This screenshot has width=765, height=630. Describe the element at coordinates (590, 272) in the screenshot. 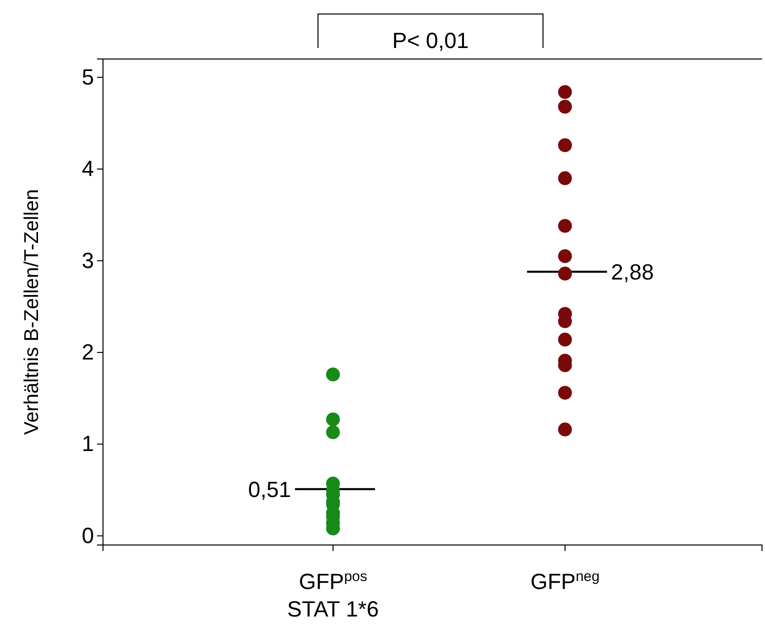

I see `annotation-rule: 2,88` at that location.